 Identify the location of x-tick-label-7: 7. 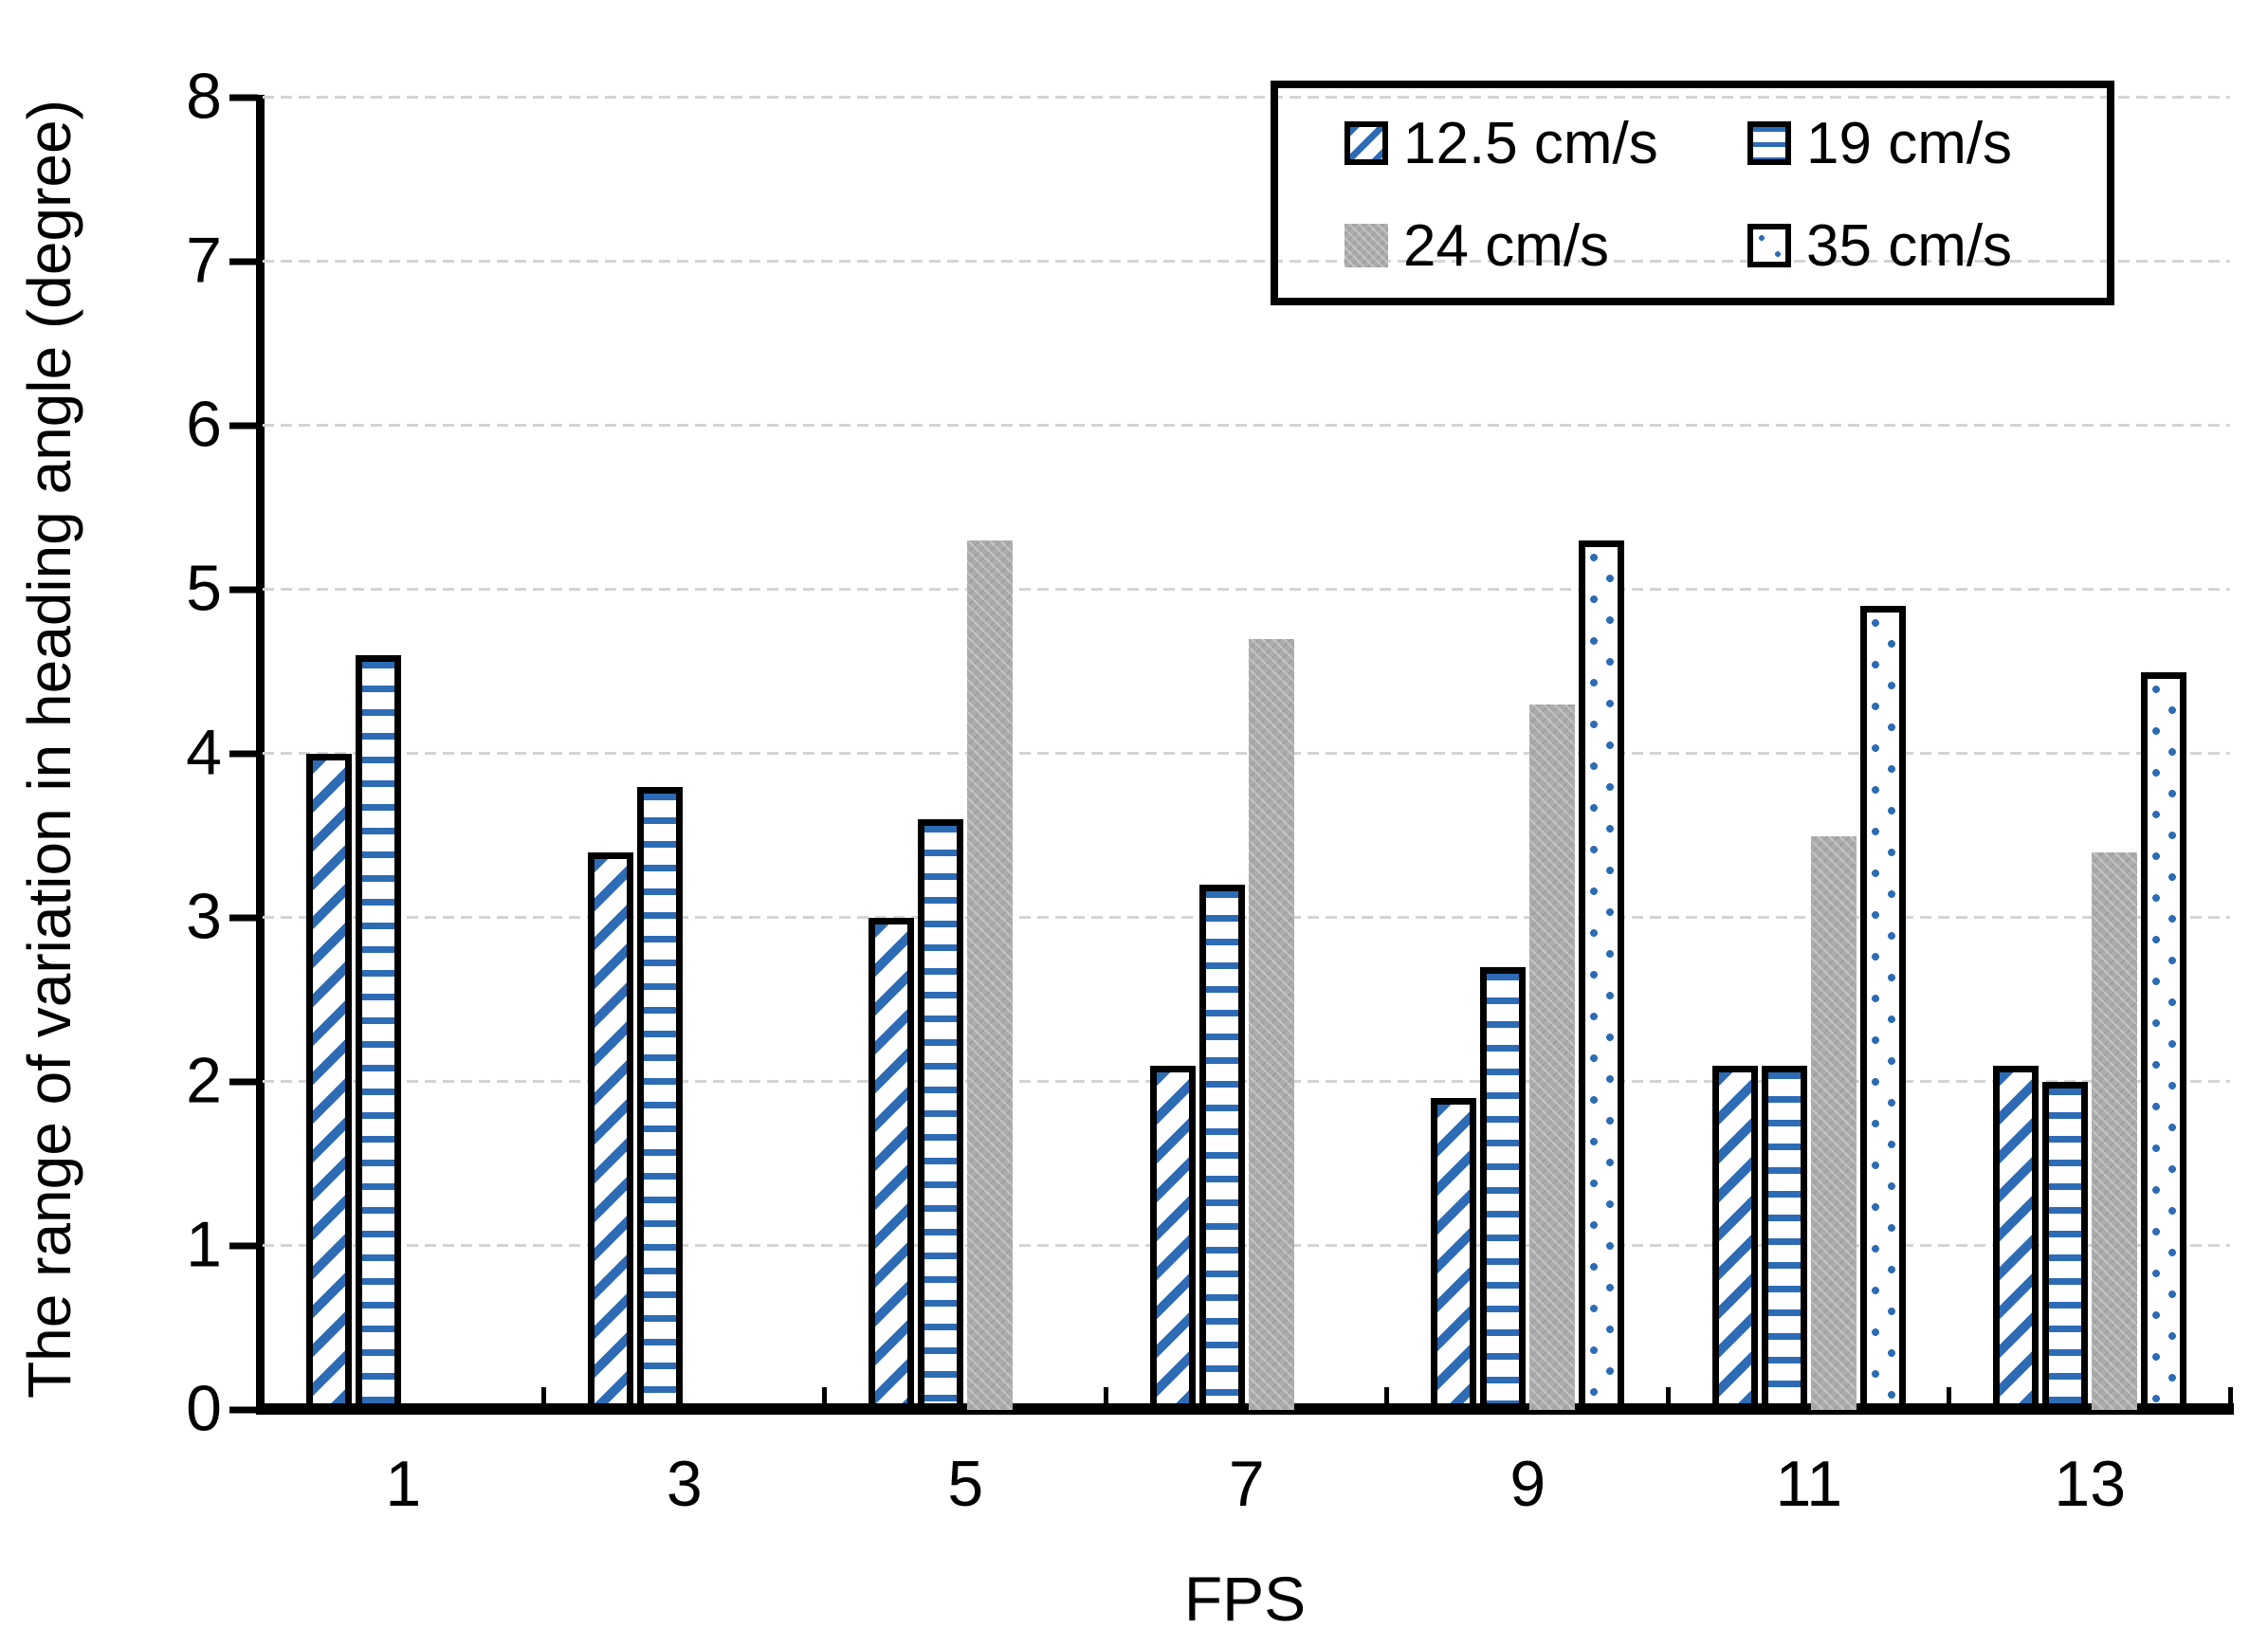
(1247, 1484).